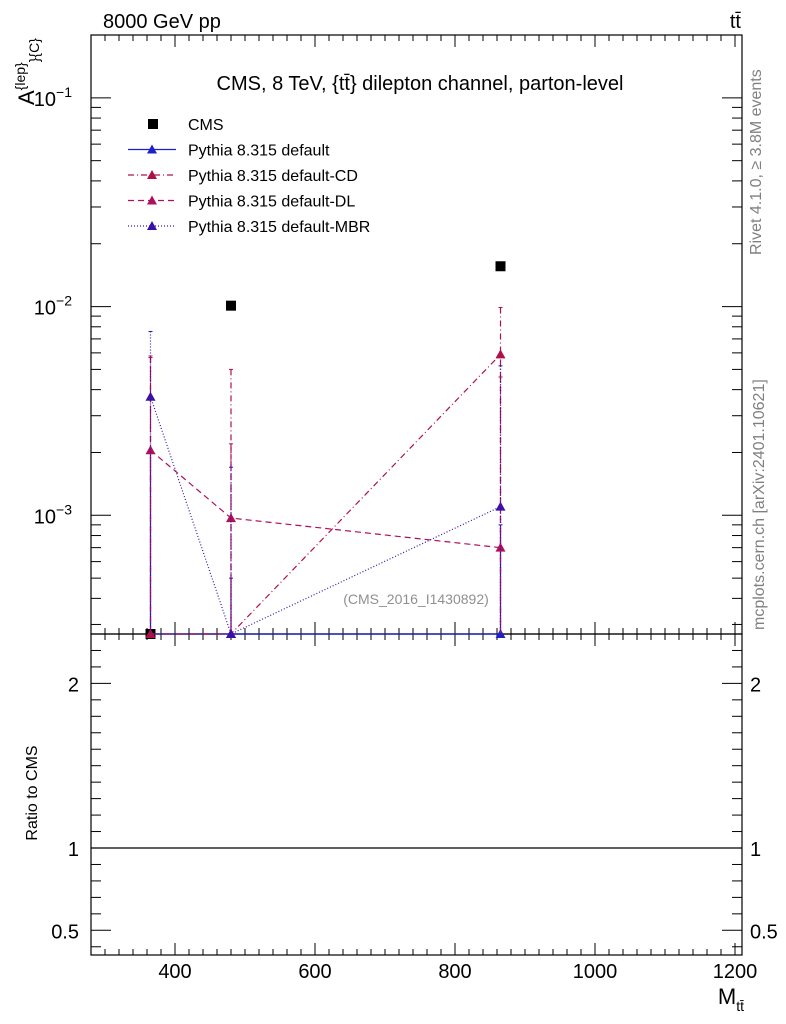 This screenshot has height=1024, width=786. I want to click on x-axis-label-main: M, so click(727, 996).